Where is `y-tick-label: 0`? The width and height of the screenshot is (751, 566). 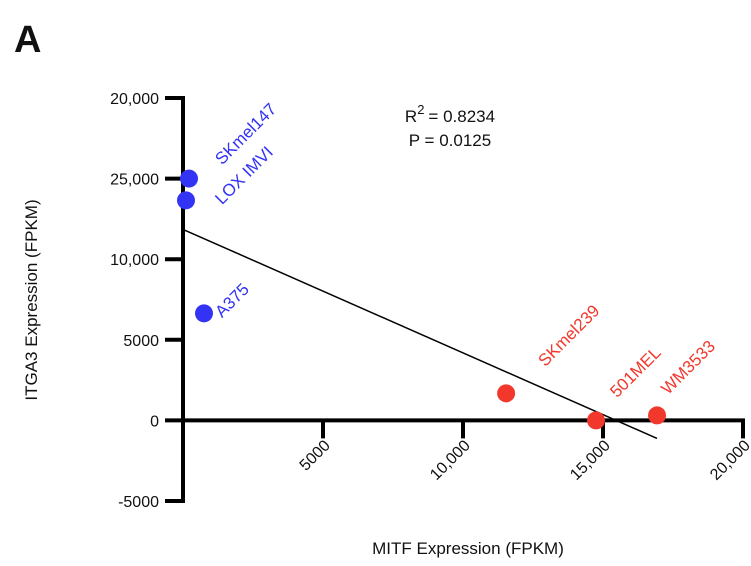
y-tick-label: 0 is located at coordinates (154, 421).